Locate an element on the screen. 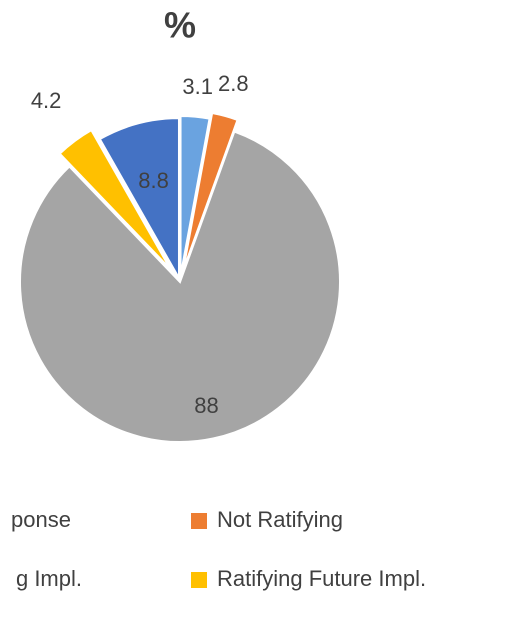 Image resolution: width=511 pixels, height=643 pixels. chart-title: % is located at coordinates (180, 25).